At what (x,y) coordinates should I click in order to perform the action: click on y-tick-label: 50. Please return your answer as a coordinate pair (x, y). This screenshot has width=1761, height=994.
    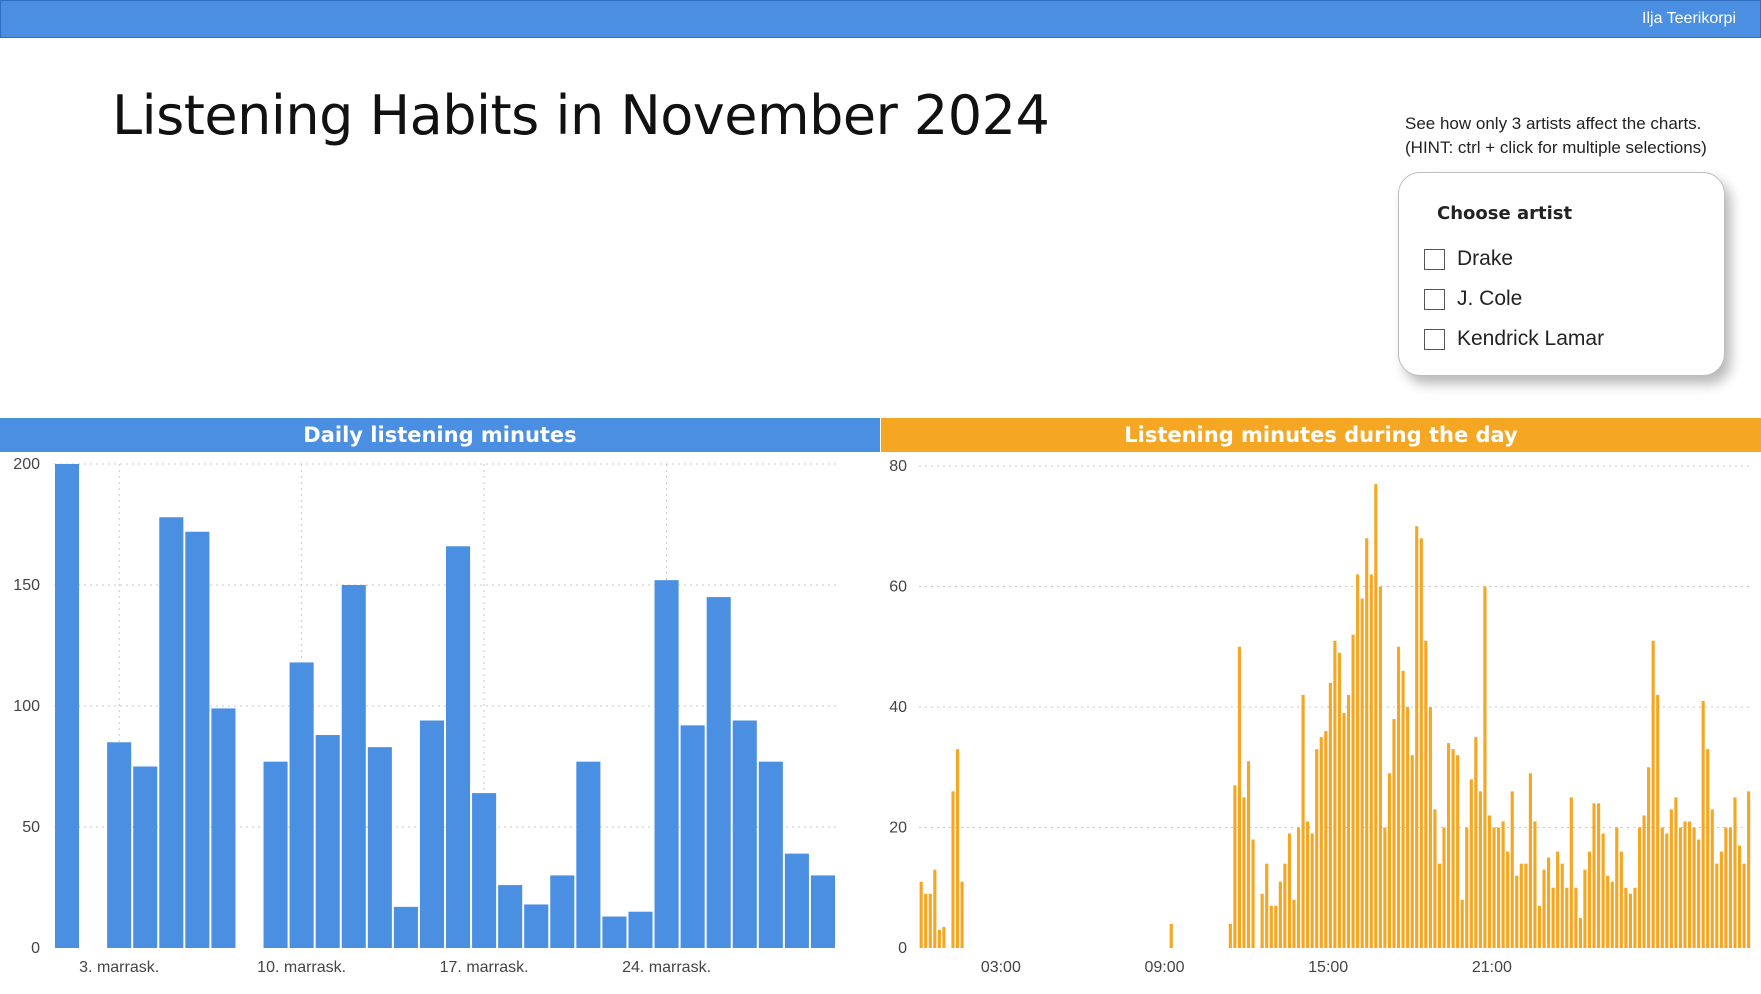
    Looking at the image, I should click on (31, 827).